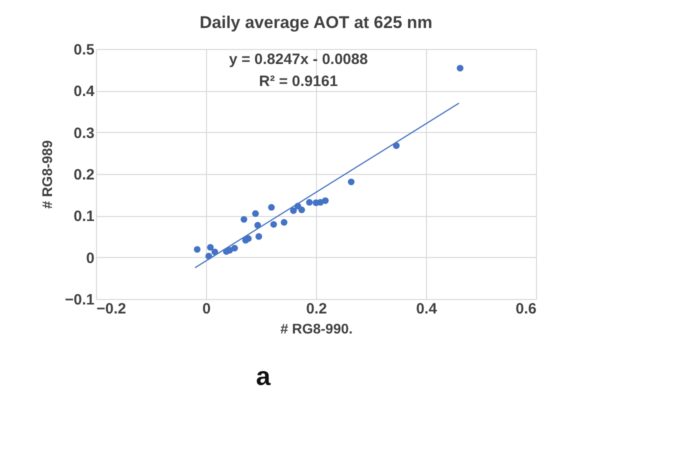 The image size is (686, 456). I want to click on x-tick-label: 0.6, so click(526, 309).